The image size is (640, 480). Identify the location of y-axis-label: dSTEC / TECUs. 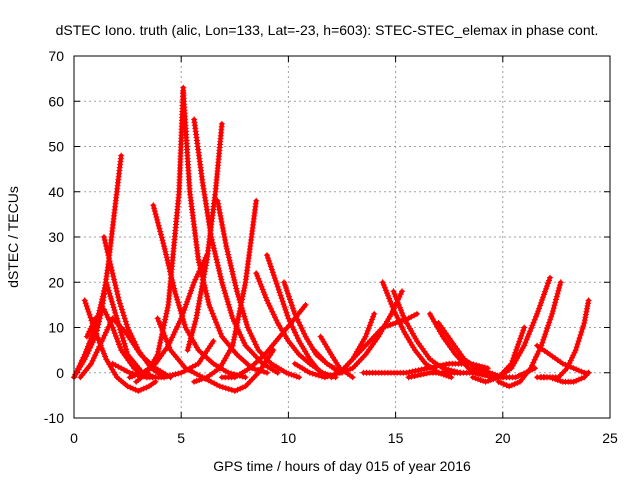
(13, 237).